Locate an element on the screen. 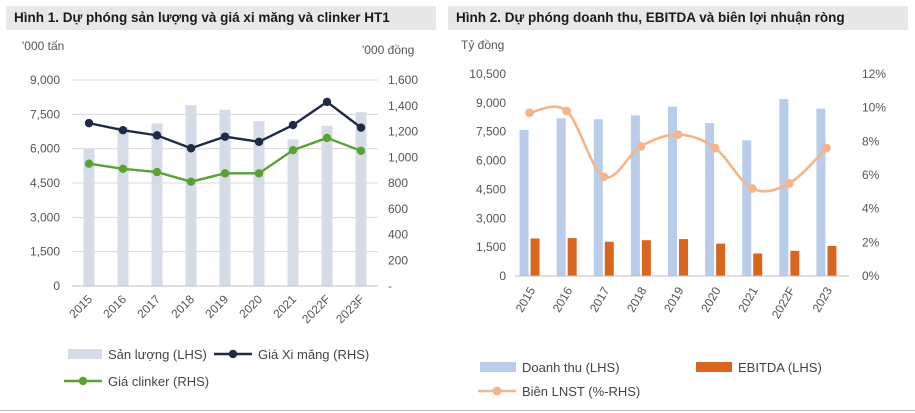  x-tick-label: 2022F is located at coordinates (316, 309).